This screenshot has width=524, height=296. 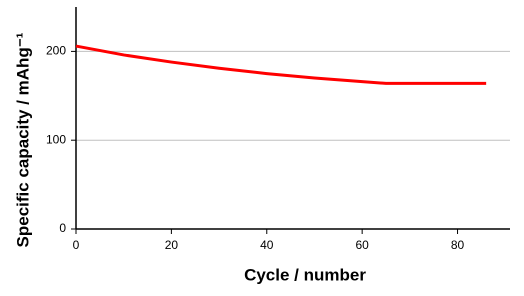 What do you see at coordinates (172, 245) in the screenshot?
I see `x-tick-label: 20` at bounding box center [172, 245].